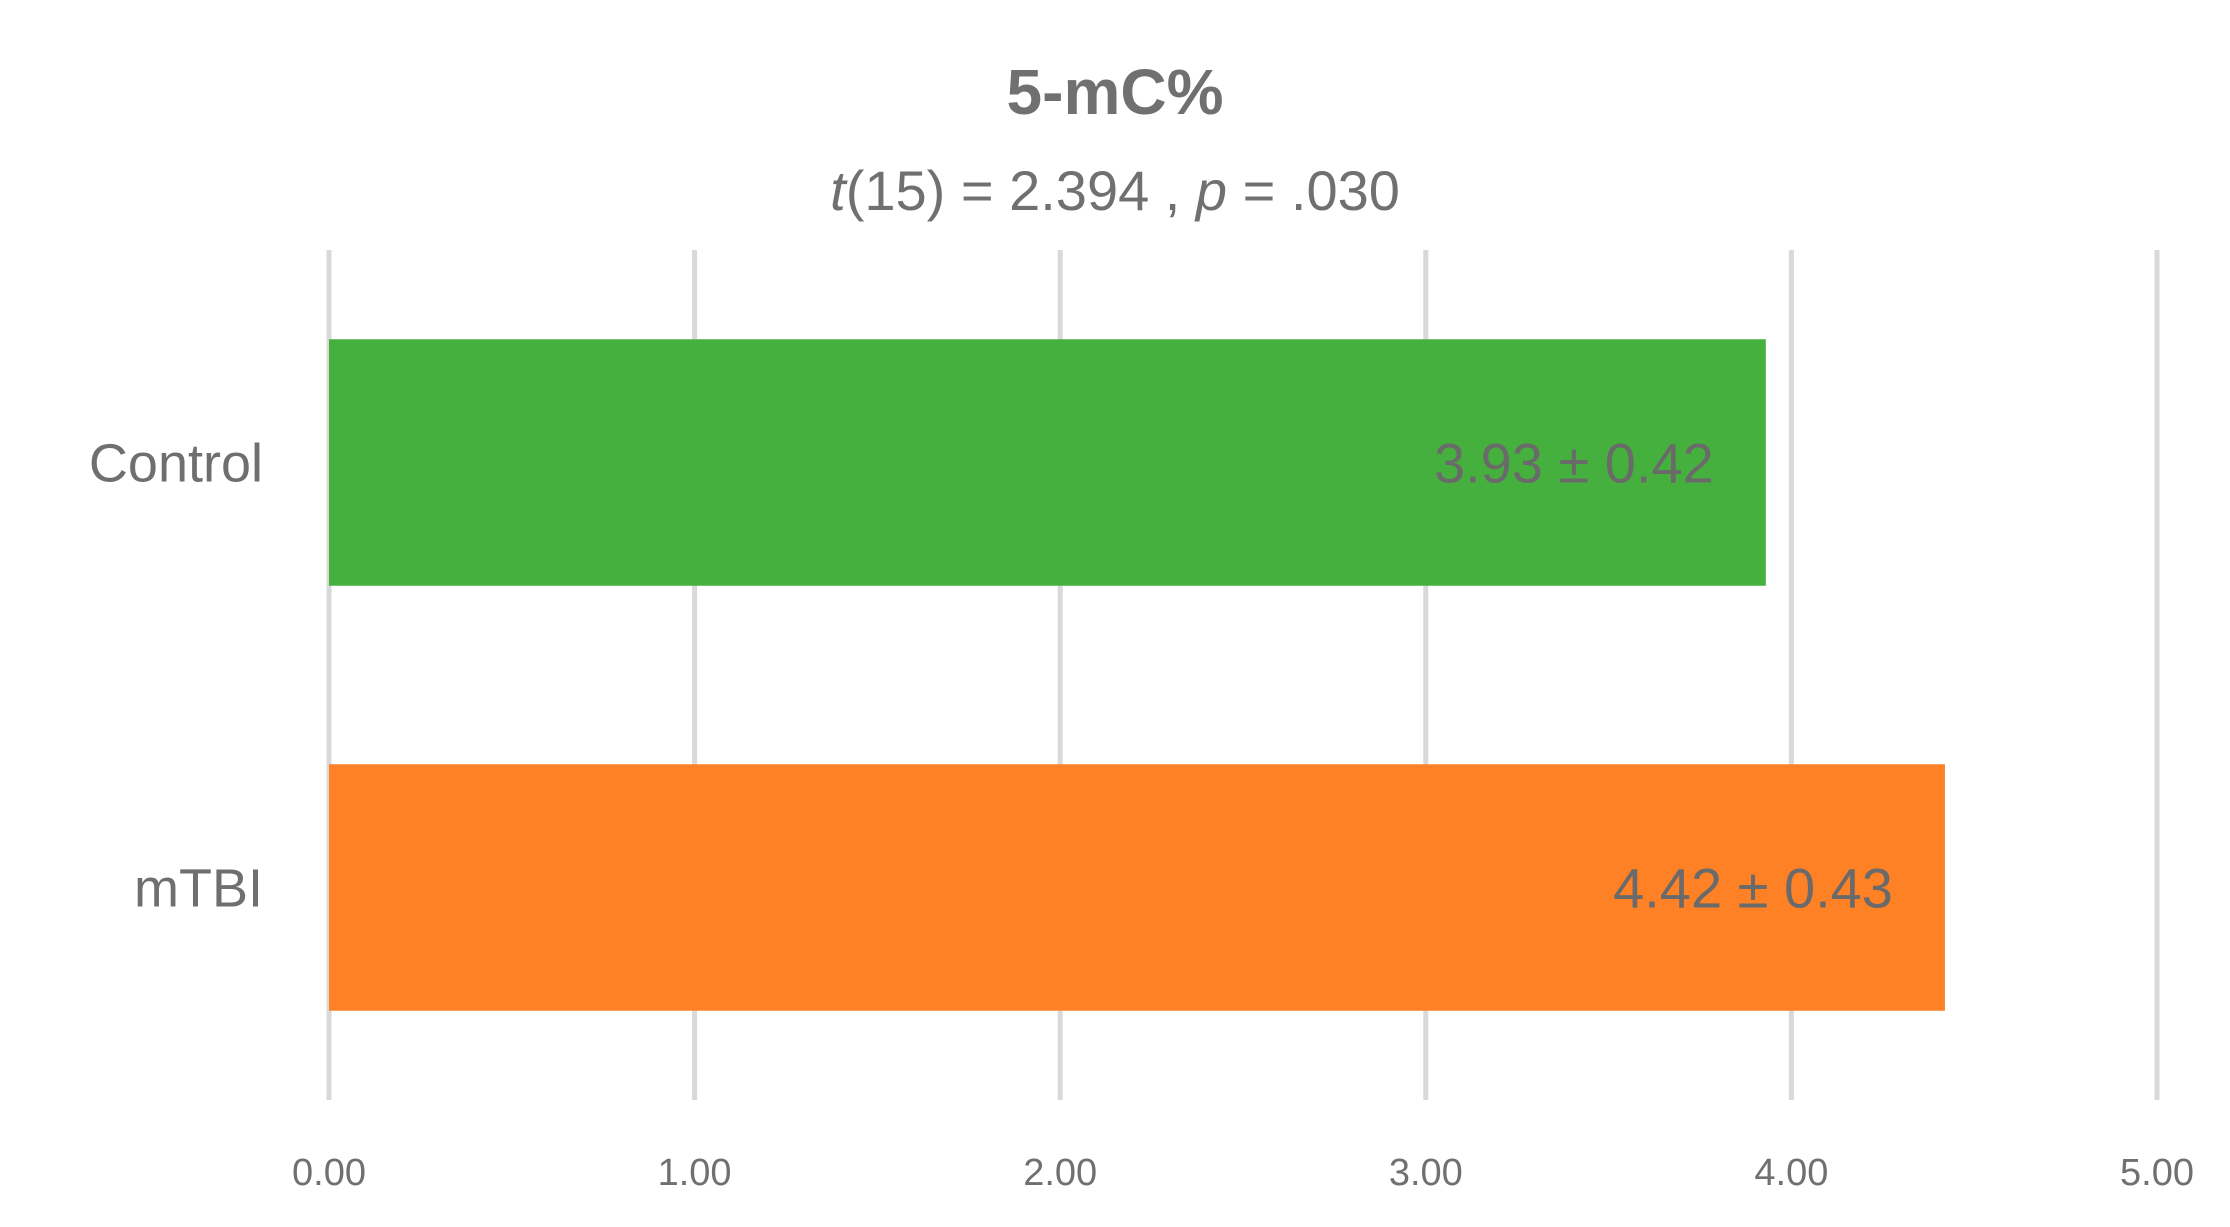 This screenshot has height=1227, width=2230. Describe the element at coordinates (1060, 1173) in the screenshot. I see `x-tick-label: 2.00` at that location.